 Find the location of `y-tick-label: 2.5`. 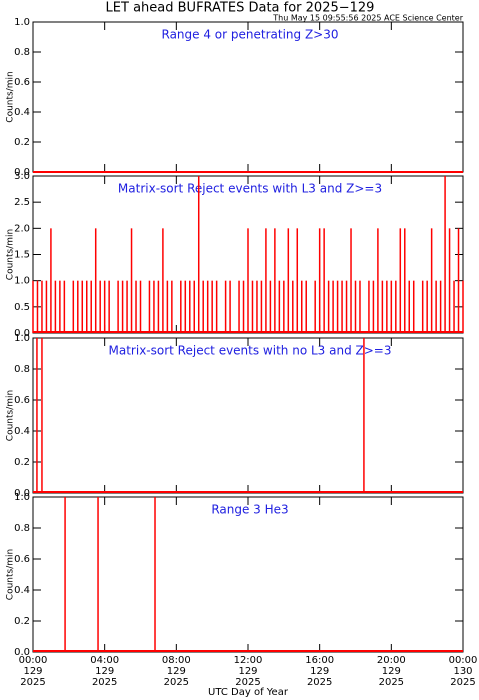

y-tick-label: 2.5 is located at coordinates (22, 202).